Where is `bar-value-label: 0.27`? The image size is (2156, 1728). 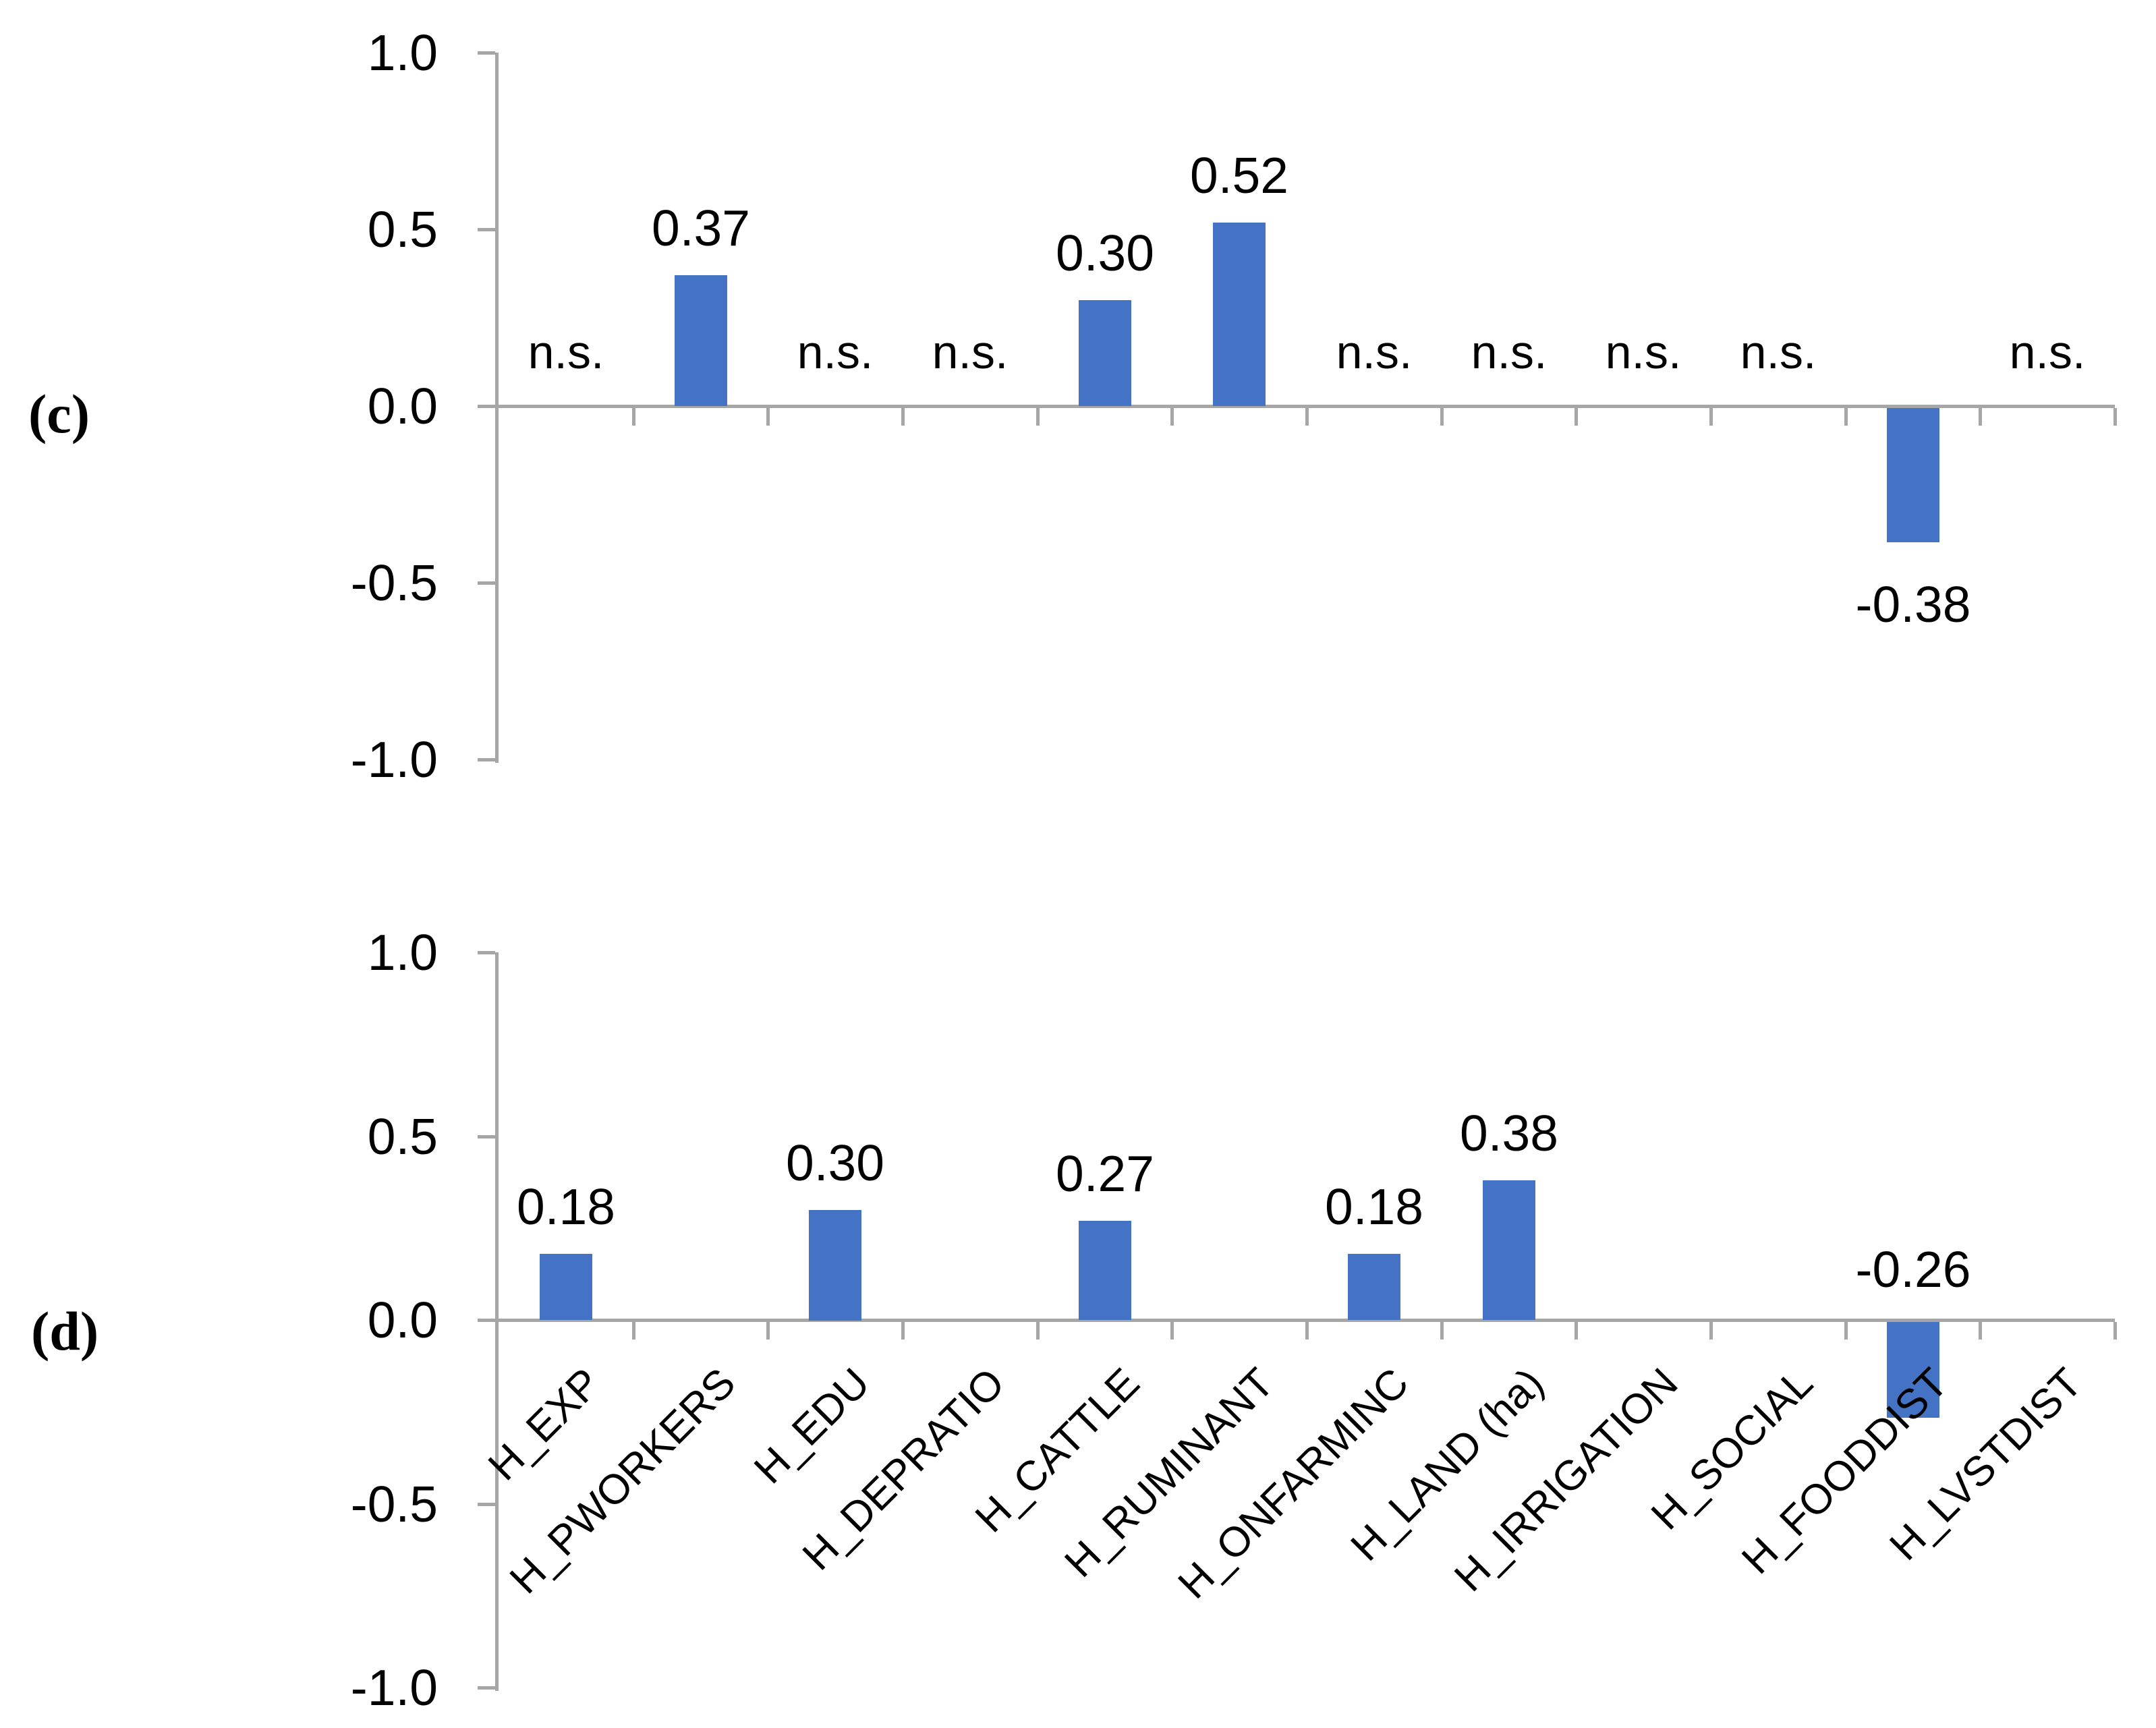 bar-value-label: 0.27 is located at coordinates (1105, 1173).